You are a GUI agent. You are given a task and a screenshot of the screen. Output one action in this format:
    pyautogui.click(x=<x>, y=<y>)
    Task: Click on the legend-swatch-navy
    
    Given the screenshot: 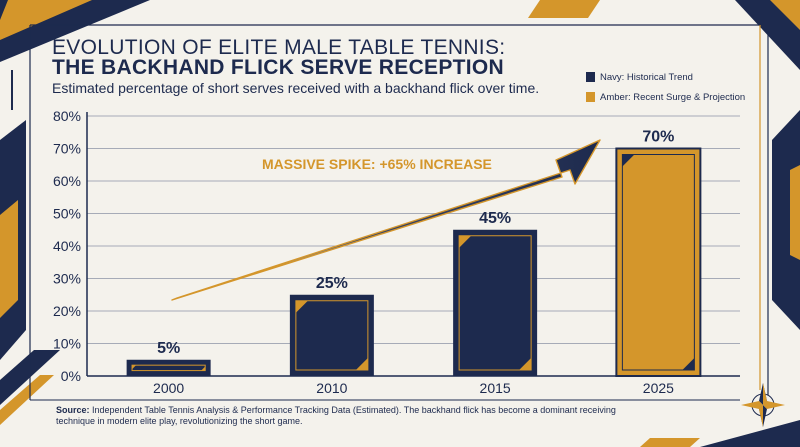 What is the action you would take?
    pyautogui.click(x=590, y=77)
    